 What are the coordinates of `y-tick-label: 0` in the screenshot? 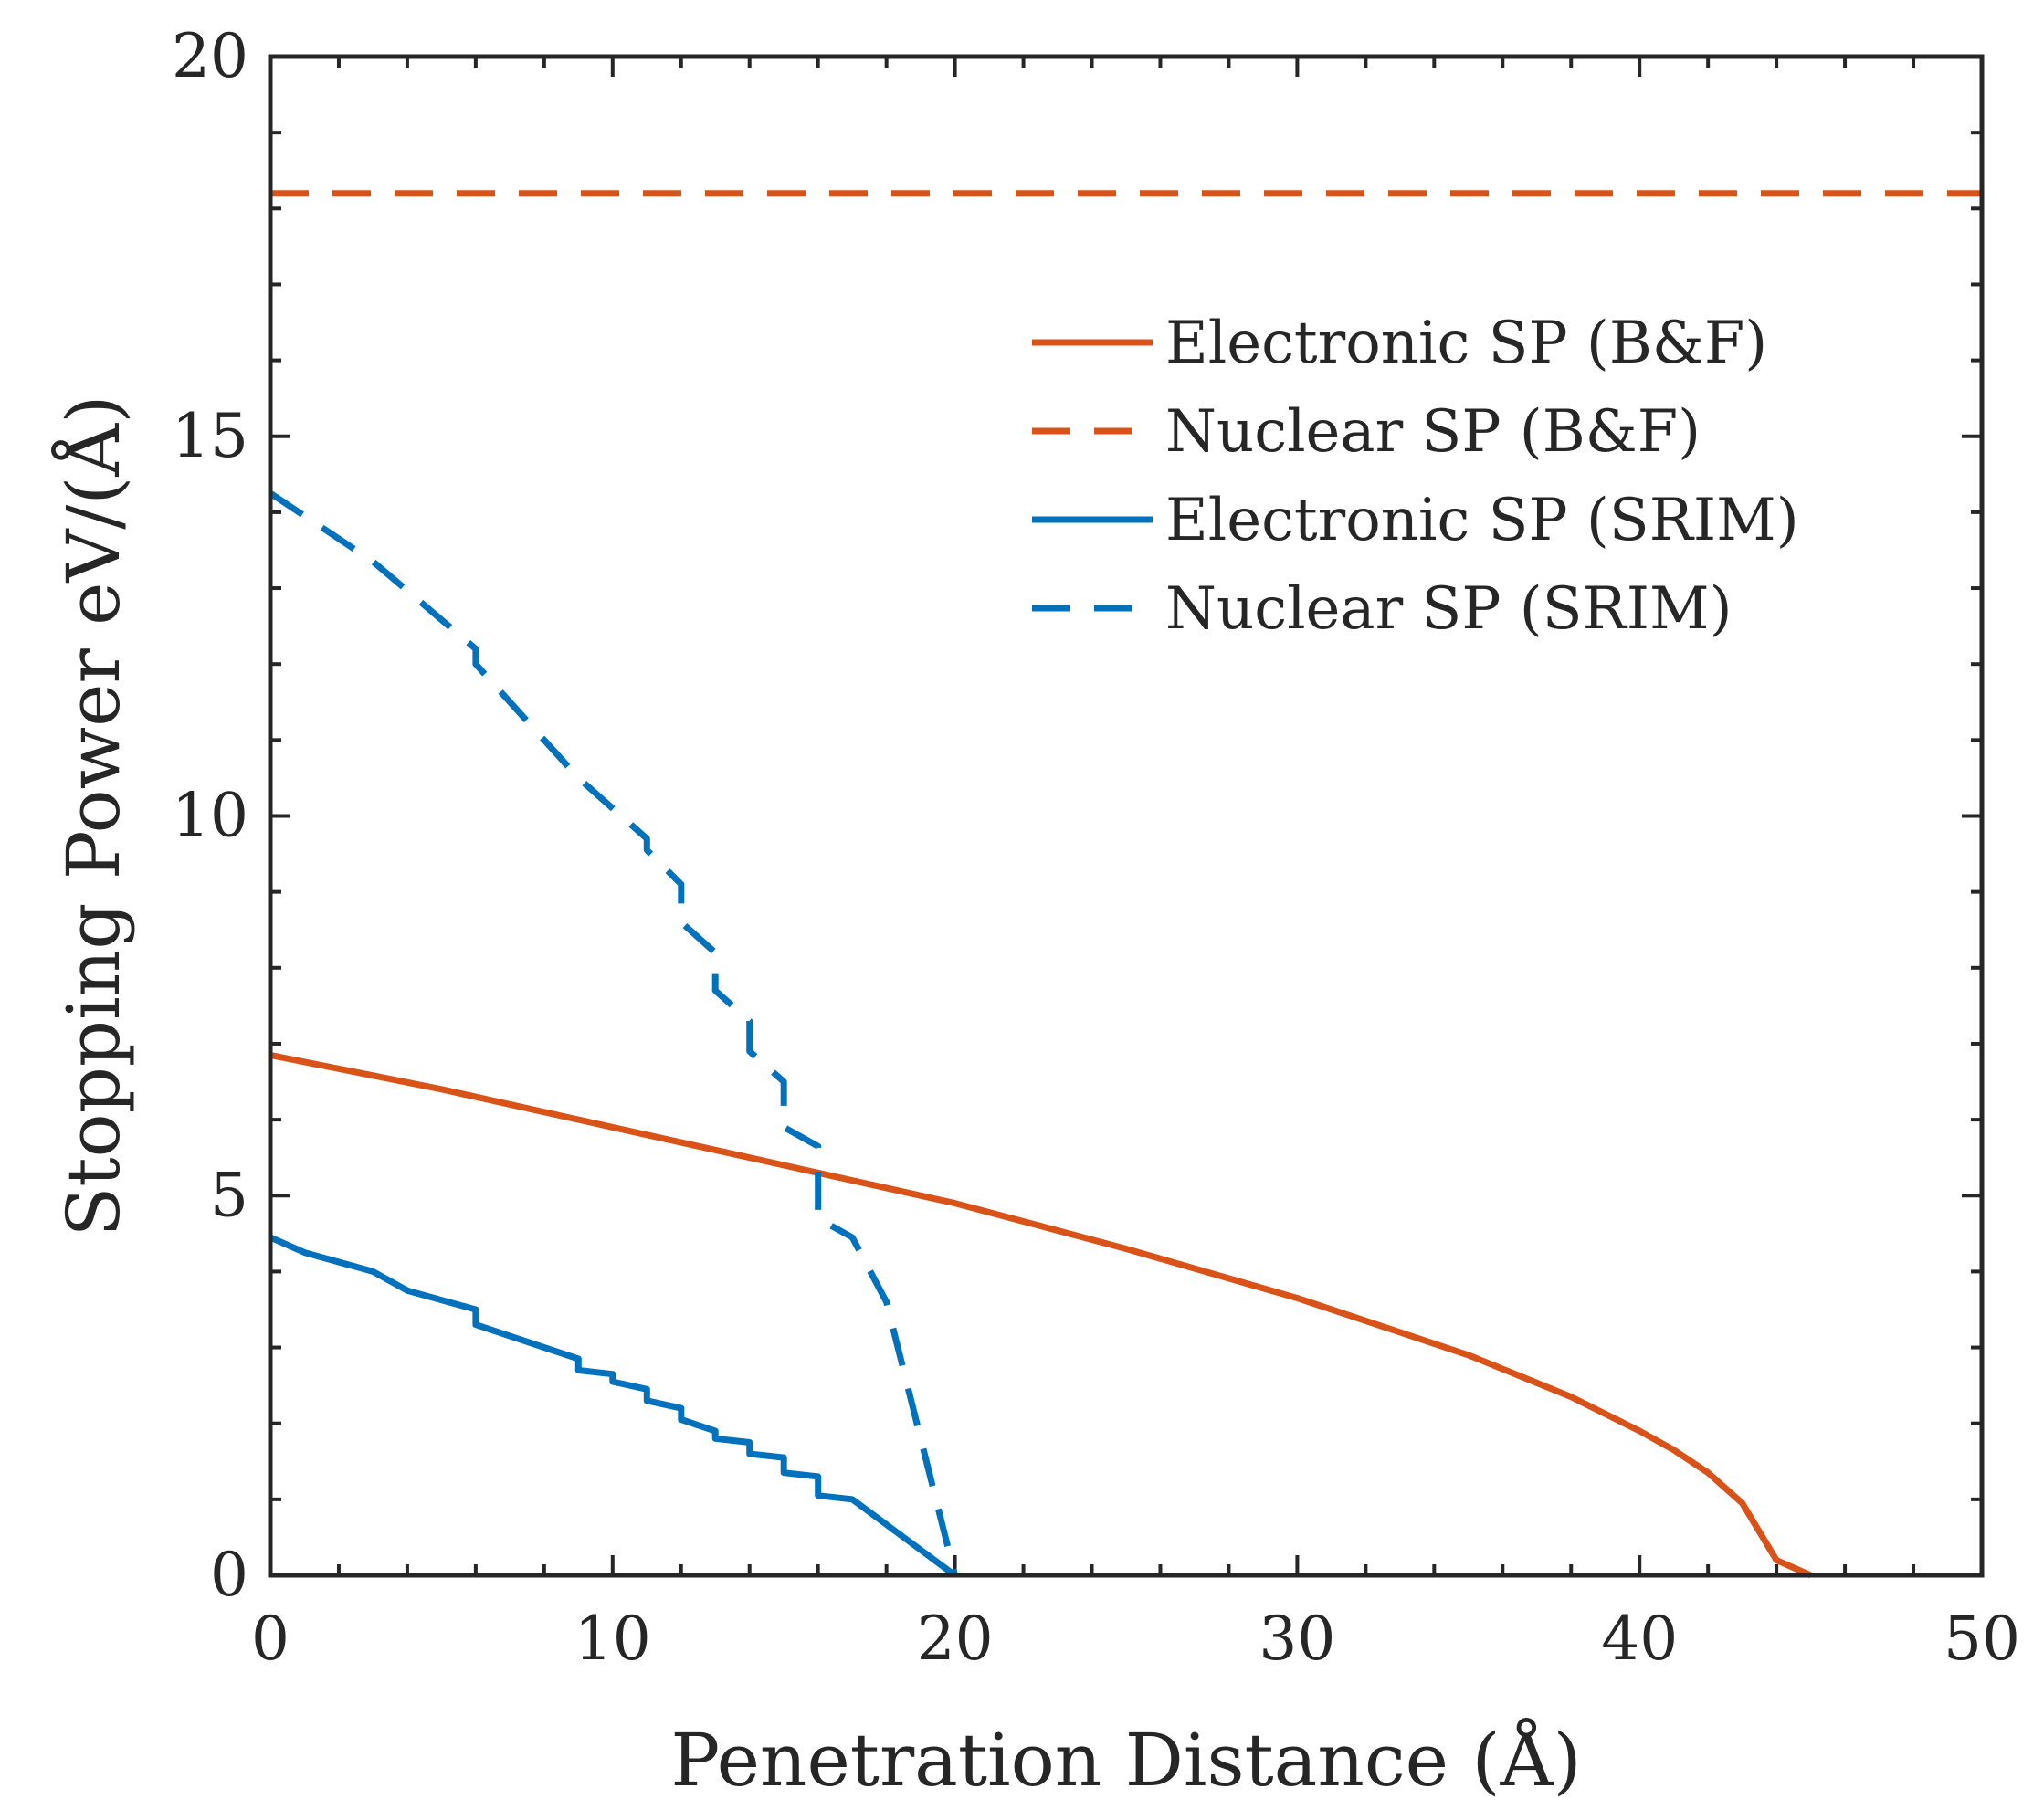 It's located at (229, 1575).